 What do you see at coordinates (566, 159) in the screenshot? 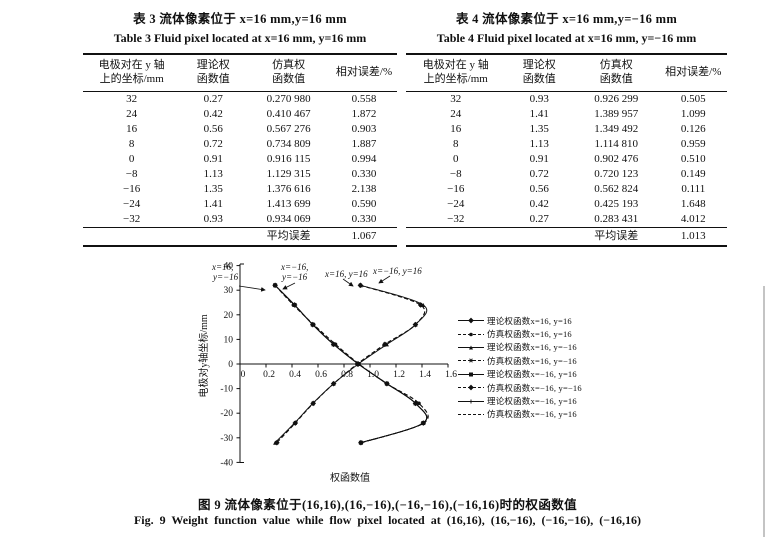
I see `table-row: 0 0.91 0.902 476 0.510` at bounding box center [566, 159].